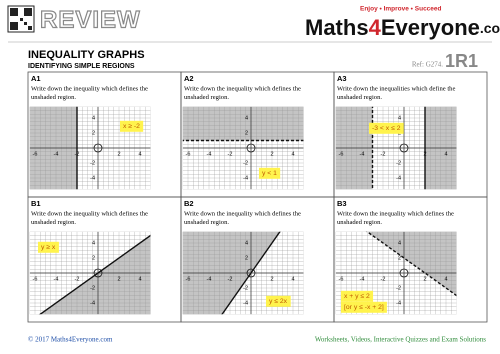 This screenshot has width=500, height=354. What do you see at coordinates (401, 9) in the screenshot?
I see `logo-tagline: Enjoy • Improve • Succeed` at bounding box center [401, 9].